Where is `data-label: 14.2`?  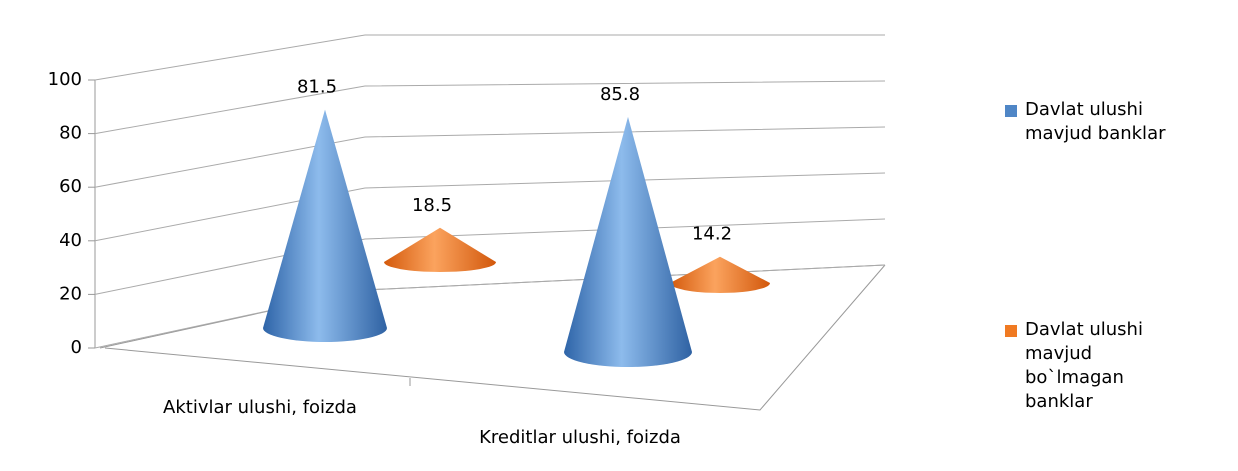
data-label: 14.2 is located at coordinates (712, 234).